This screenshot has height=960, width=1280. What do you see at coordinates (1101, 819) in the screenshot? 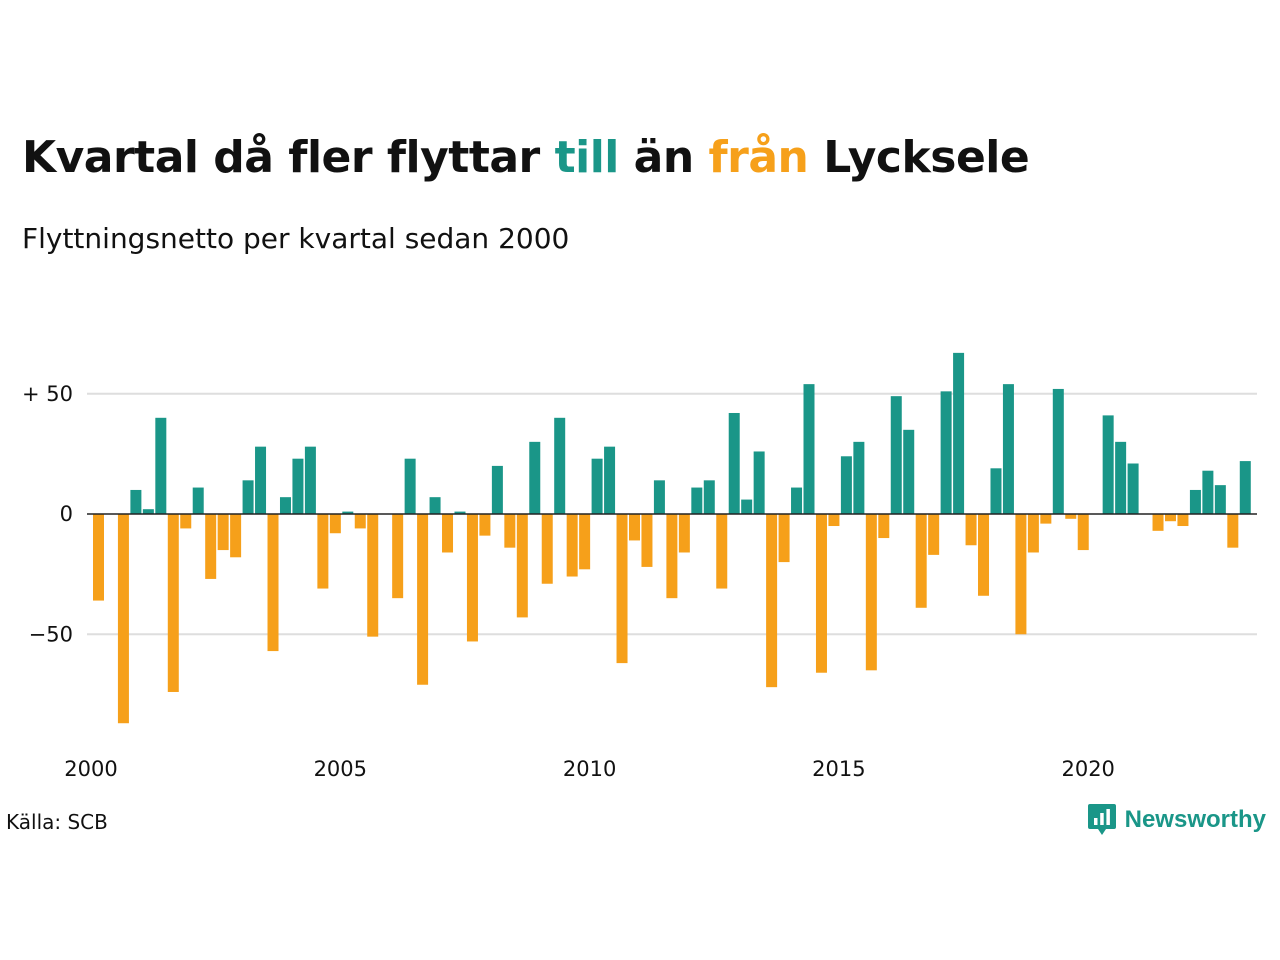
I see `chart-bubble-icon` at bounding box center [1101, 819].